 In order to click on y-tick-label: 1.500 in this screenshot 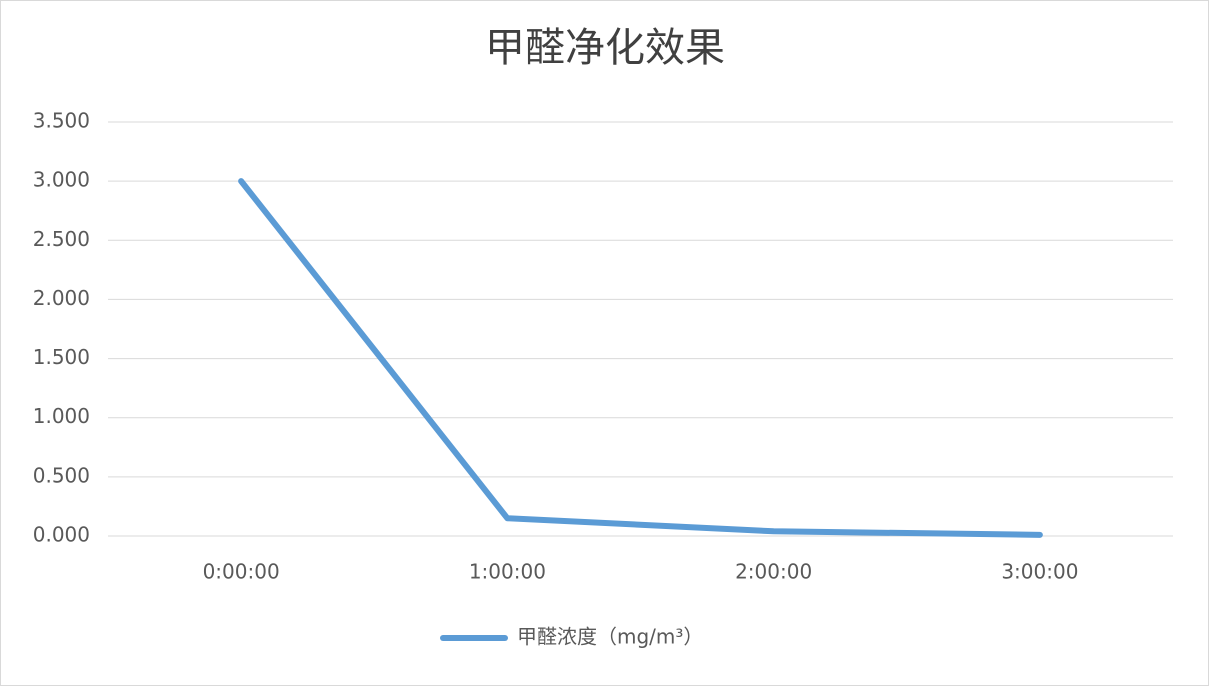, I will do `click(61, 357)`.